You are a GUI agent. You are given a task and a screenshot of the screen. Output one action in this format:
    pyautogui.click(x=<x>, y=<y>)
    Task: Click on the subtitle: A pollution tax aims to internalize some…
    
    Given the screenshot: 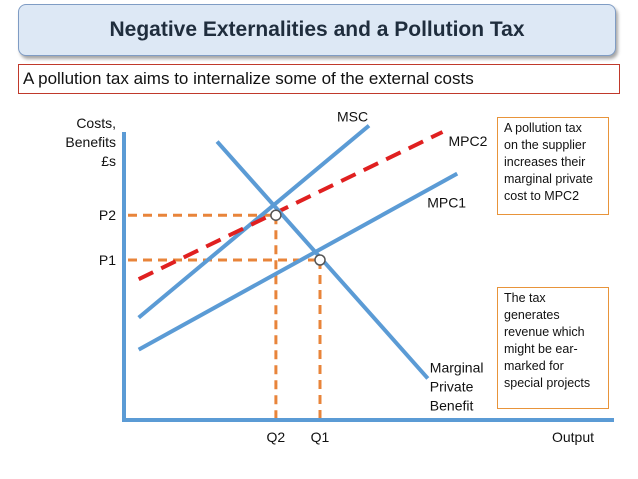 What is the action you would take?
    pyautogui.click(x=319, y=79)
    